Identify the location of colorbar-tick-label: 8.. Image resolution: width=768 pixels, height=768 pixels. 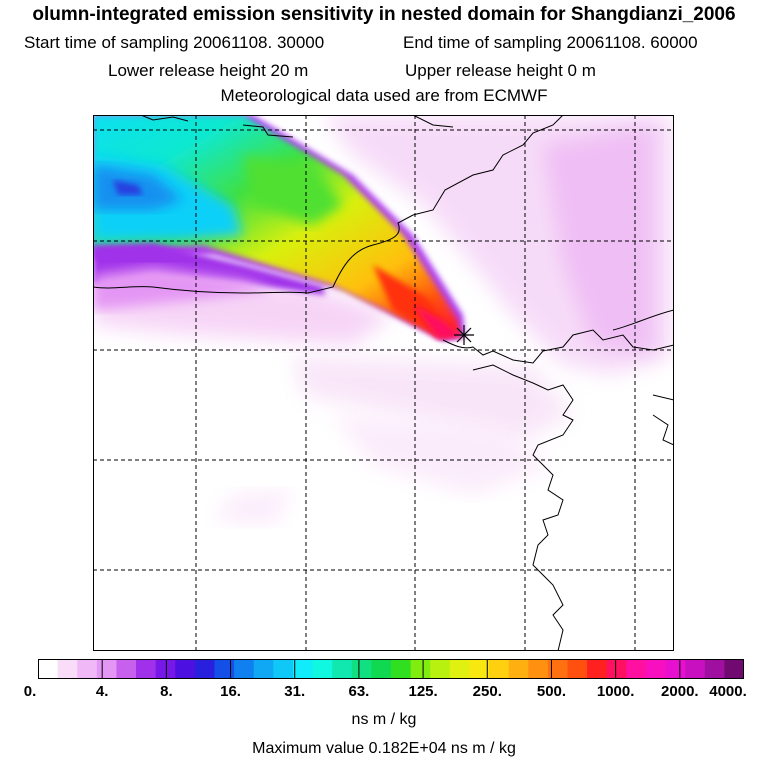
(166, 691).